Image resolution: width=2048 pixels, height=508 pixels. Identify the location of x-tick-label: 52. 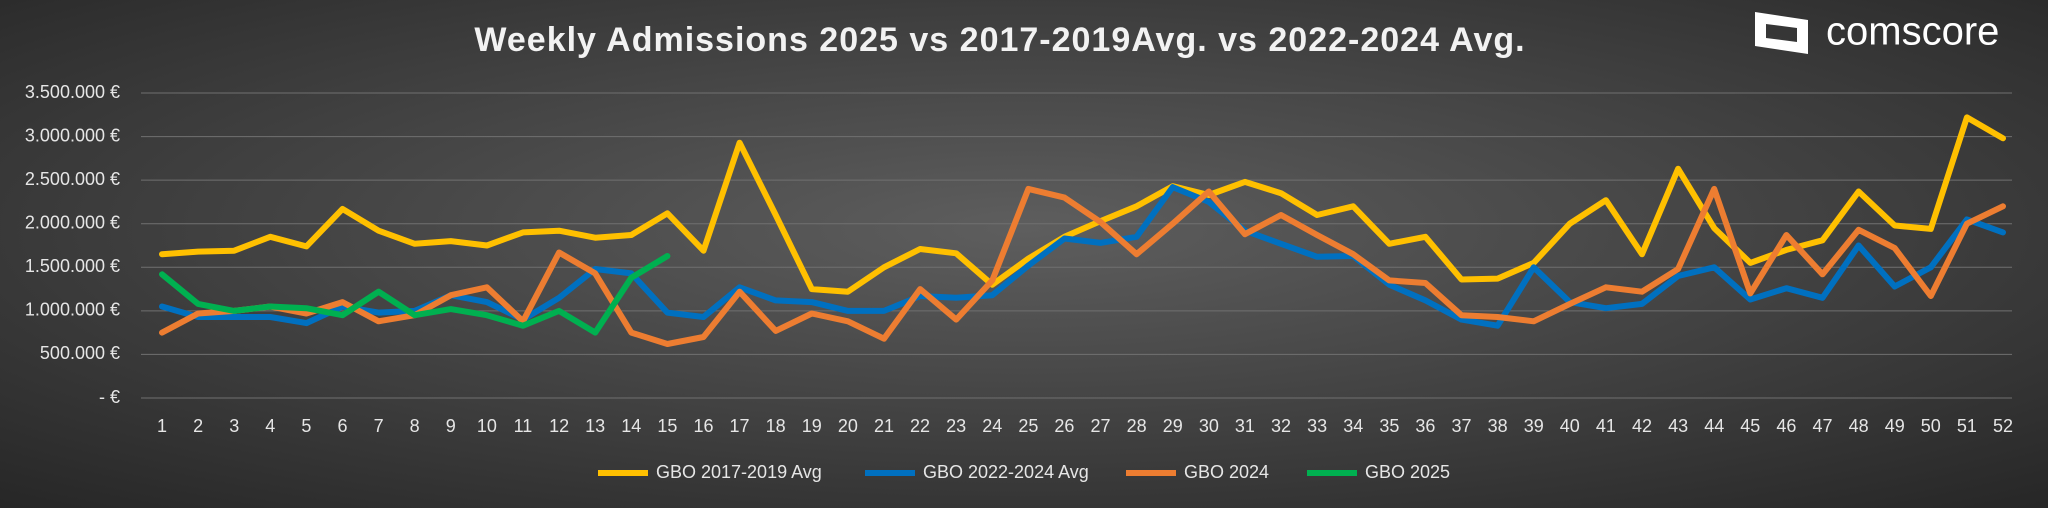
(2003, 426).